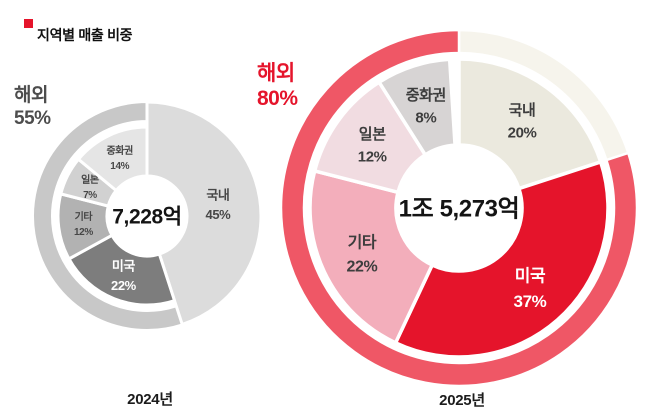 Image resolution: width=645 pixels, height=417 pixels. What do you see at coordinates (426, 106) in the screenshot?
I see `slice-label-4: 중화권 8%` at bounding box center [426, 106].